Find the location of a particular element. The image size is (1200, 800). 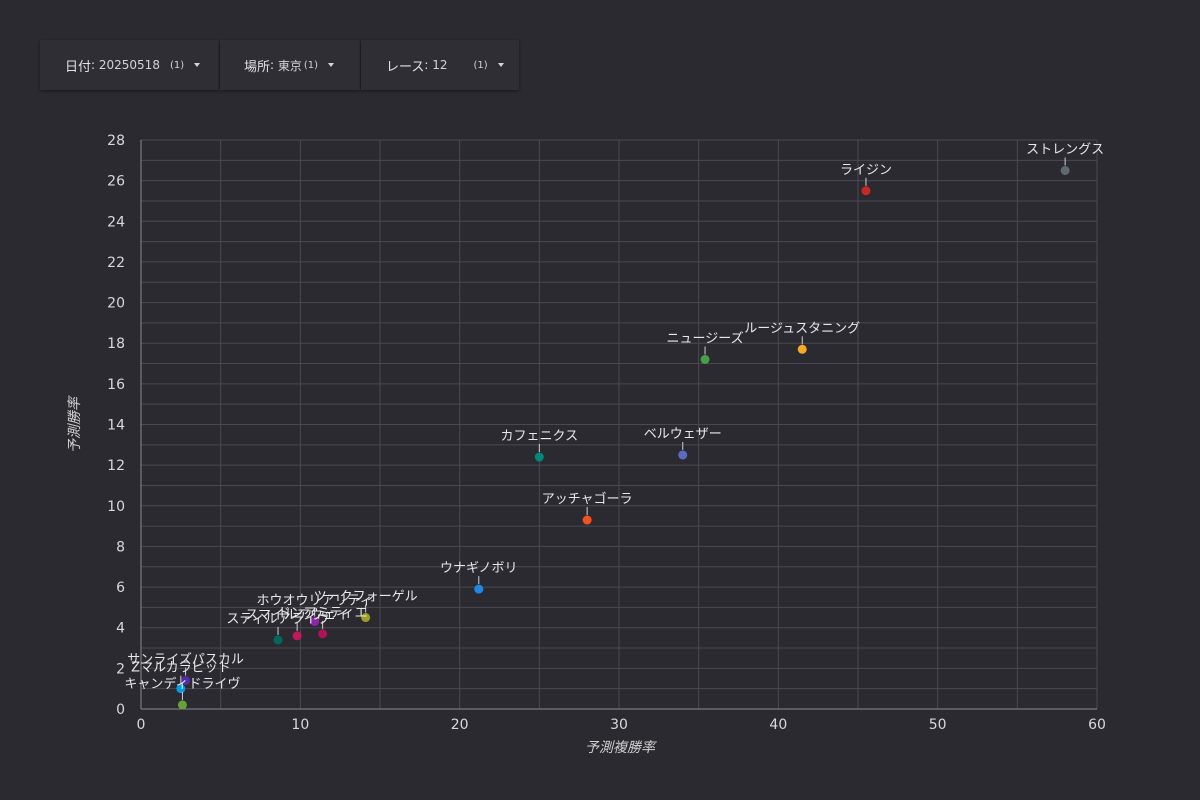

filter-date-label: 日付 is located at coordinates (78, 67).